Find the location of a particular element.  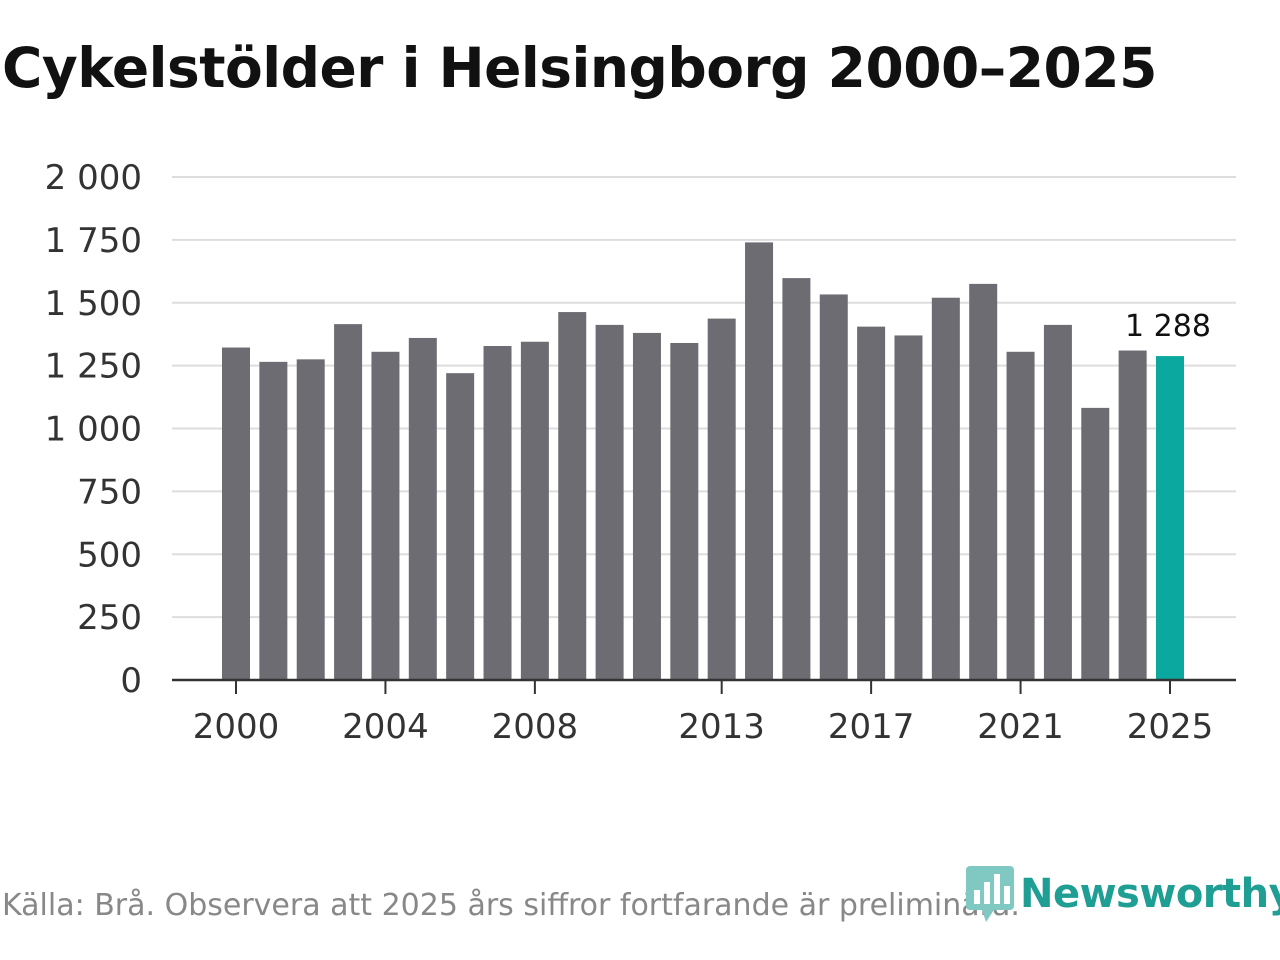

y-tick-label: 750 is located at coordinates (109, 492).